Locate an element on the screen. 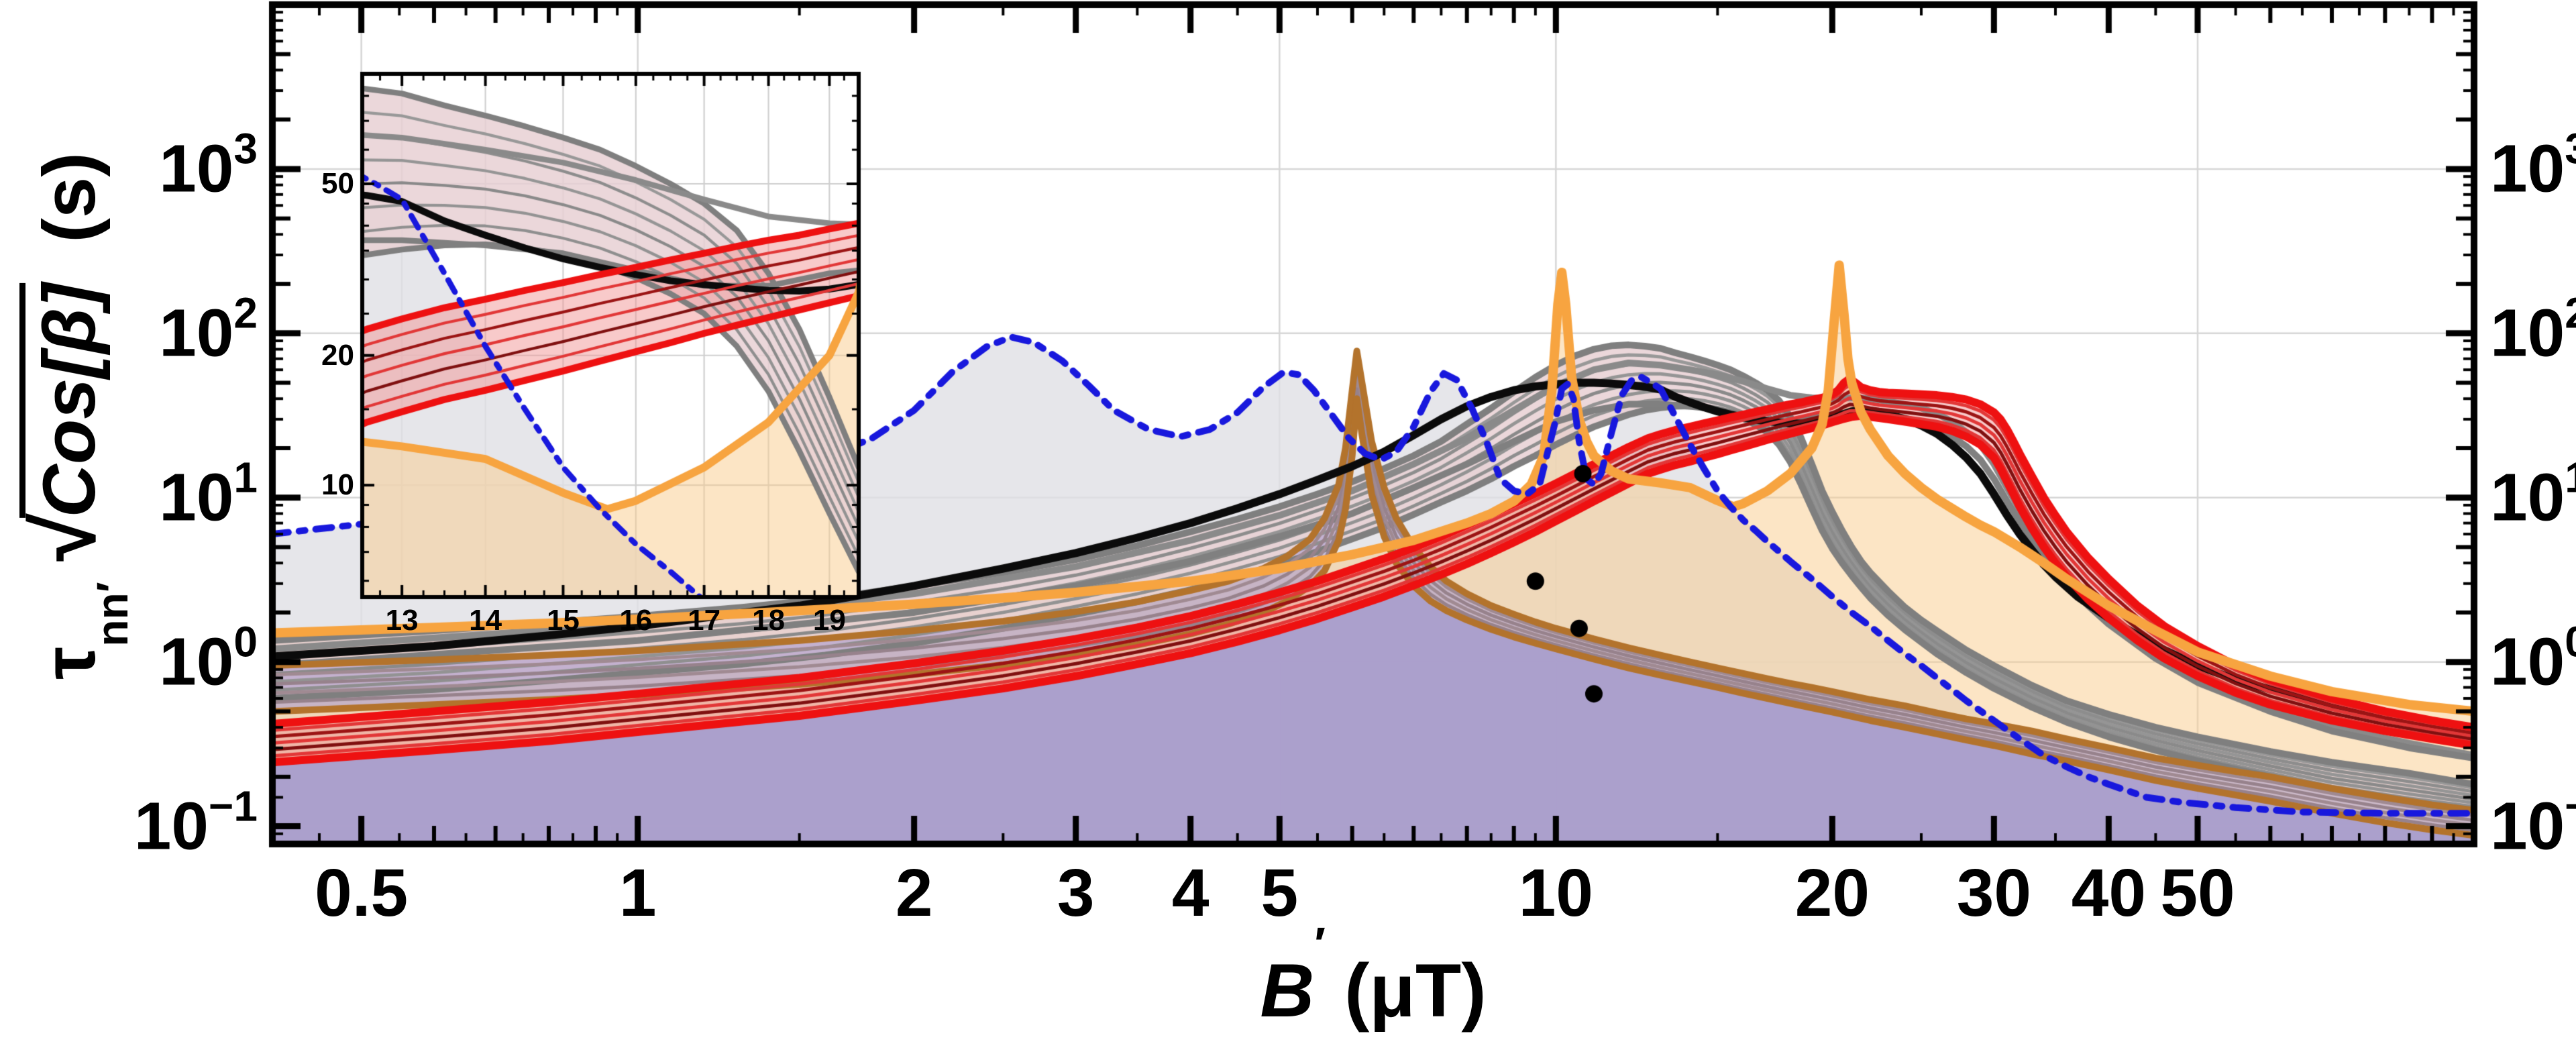 The height and width of the screenshot is (1058, 2576). y-tick-label-right: 10⁰ is located at coordinates (2533, 658).